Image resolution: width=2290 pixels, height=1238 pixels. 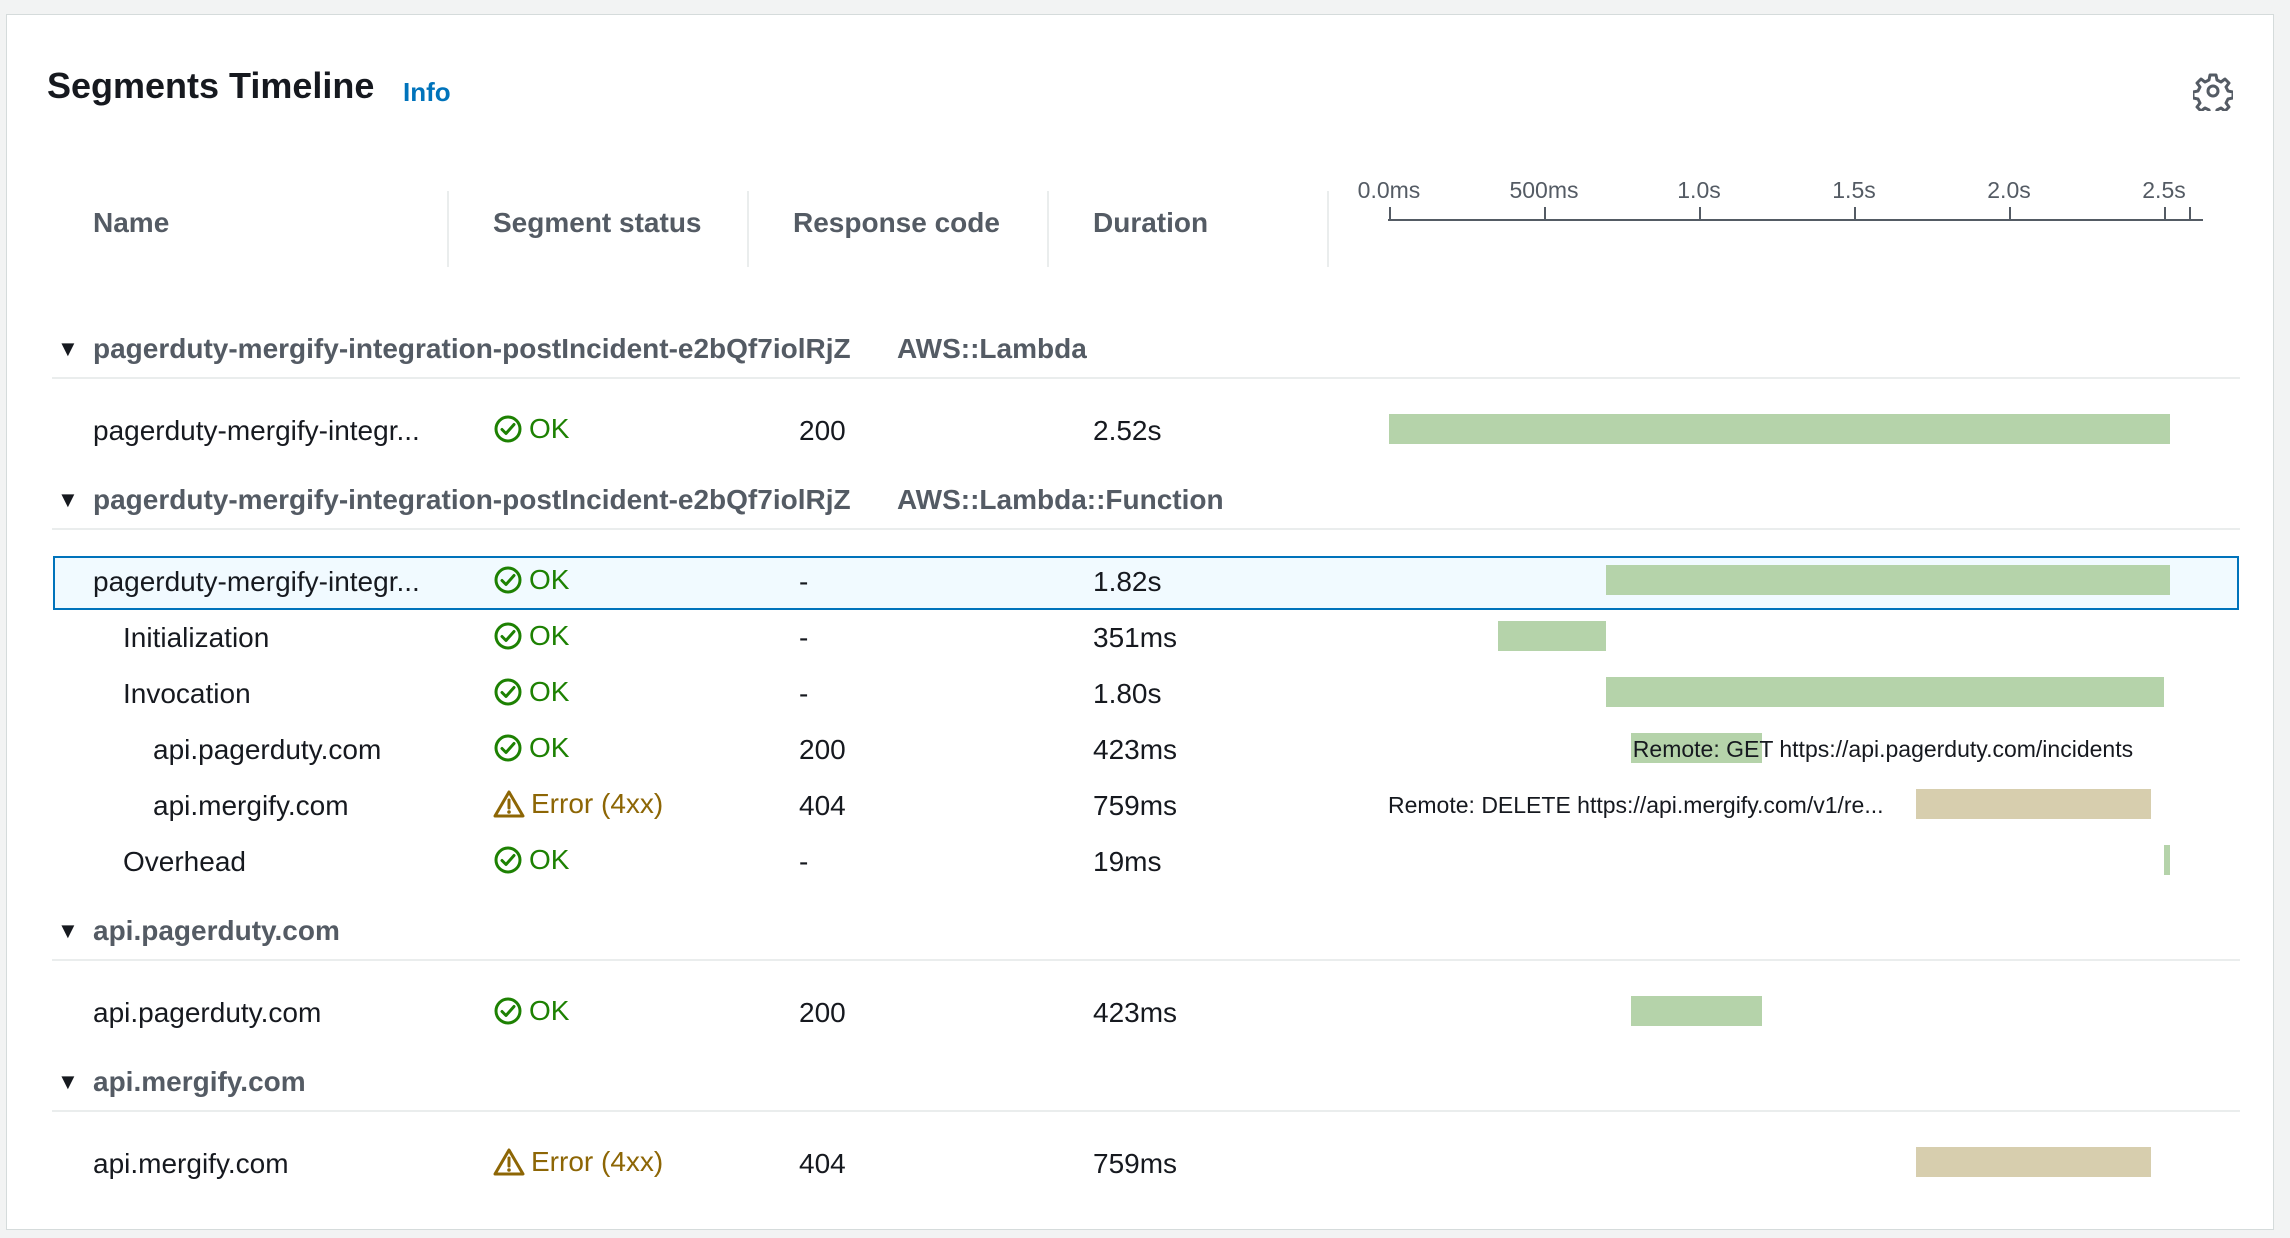 What do you see at coordinates (1135, 637) in the screenshot?
I see `segment-duration: 351ms` at bounding box center [1135, 637].